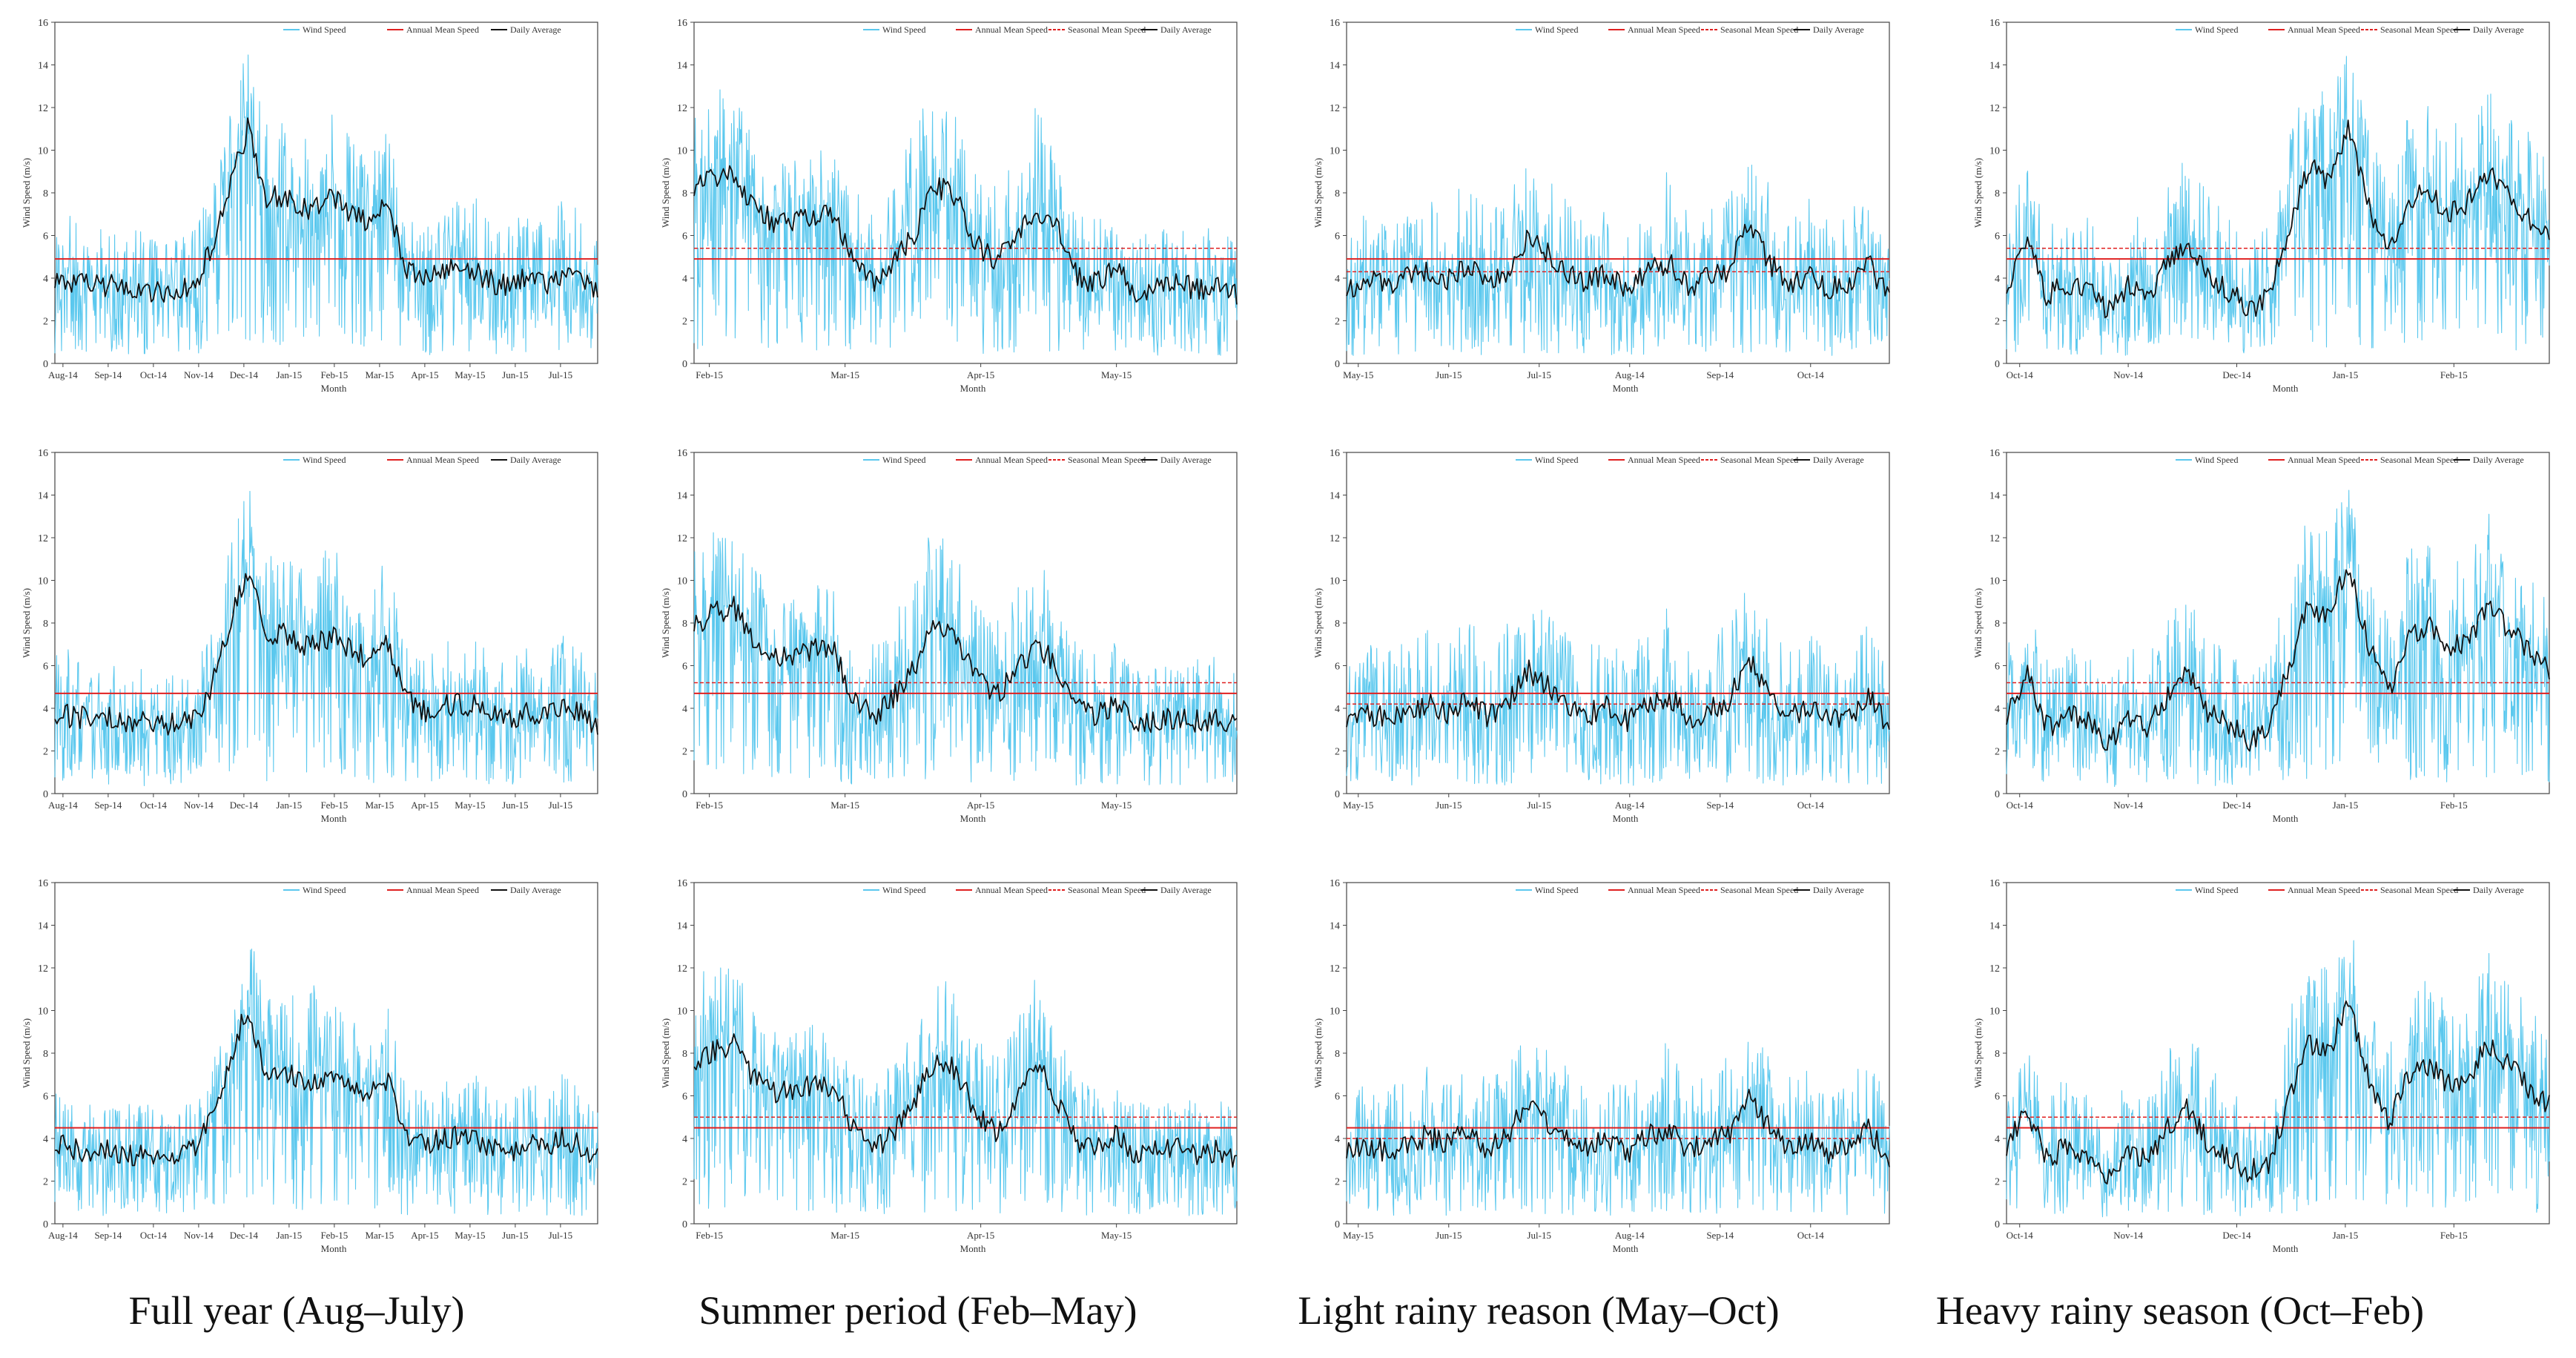 The width and height of the screenshot is (2576, 1358). What do you see at coordinates (199, 1235) in the screenshot?
I see `x-tick-label: Nov-14` at bounding box center [199, 1235].